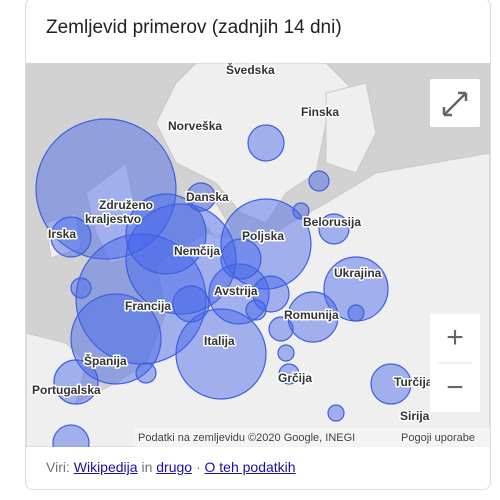 This screenshot has width=500, height=500. What do you see at coordinates (148, 306) in the screenshot?
I see `country-label: Francija` at bounding box center [148, 306].